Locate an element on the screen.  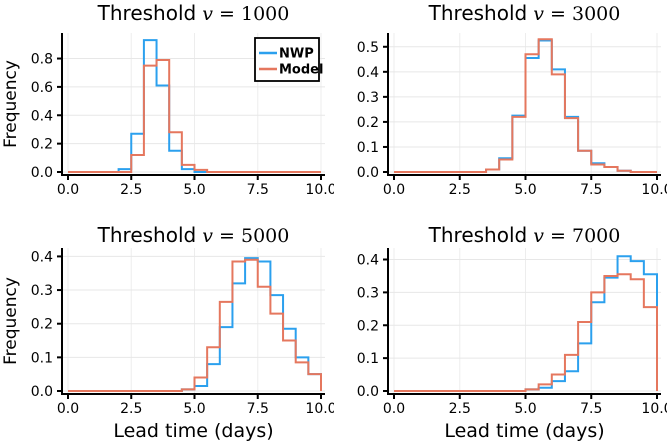
legend-box is located at coordinates (287, 59).